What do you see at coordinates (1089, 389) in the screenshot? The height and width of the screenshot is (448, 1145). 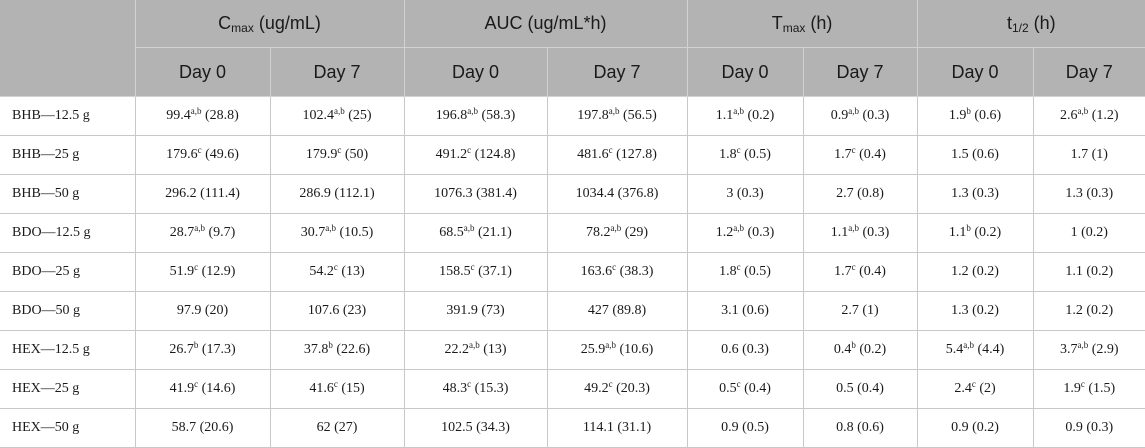 I see `table-cell: 1.9c (1.5)` at bounding box center [1089, 389].